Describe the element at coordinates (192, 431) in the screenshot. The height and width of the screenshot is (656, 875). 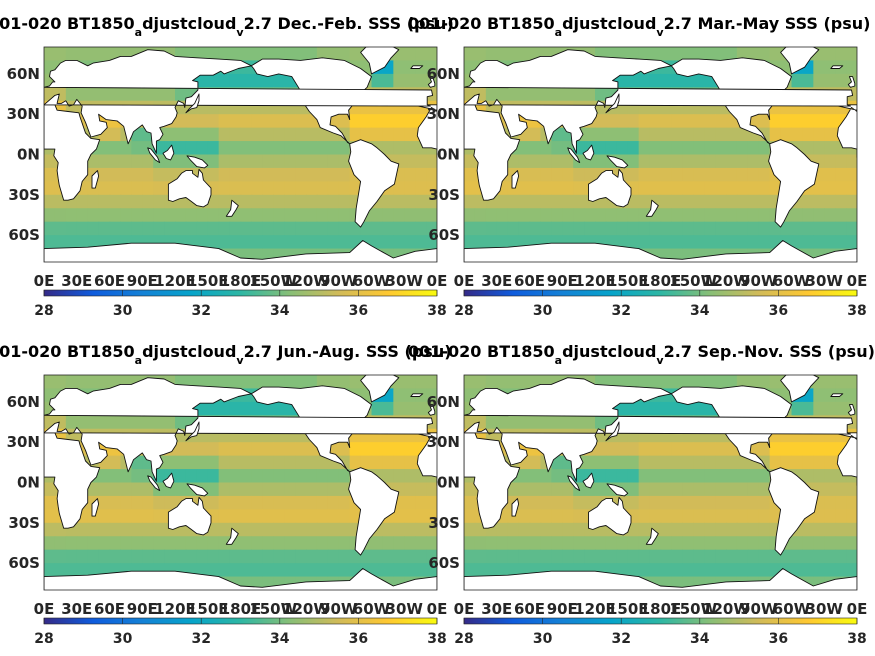
I see `land-japan` at that location.